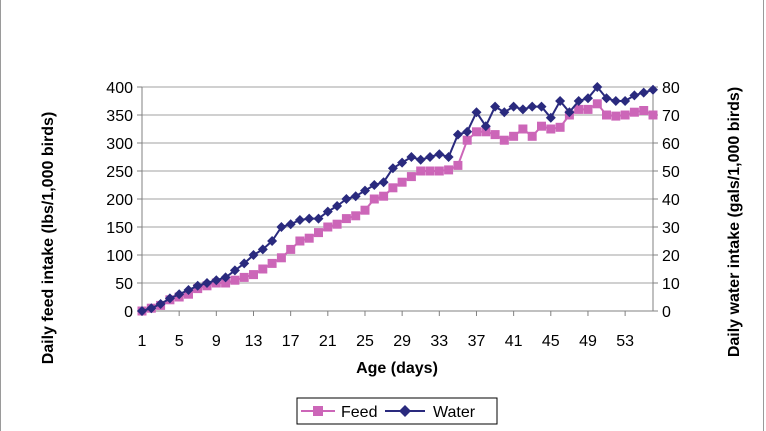 Image resolution: width=766 pixels, height=431 pixels. What do you see at coordinates (439, 341) in the screenshot?
I see `x-tick-label: 33` at bounding box center [439, 341].